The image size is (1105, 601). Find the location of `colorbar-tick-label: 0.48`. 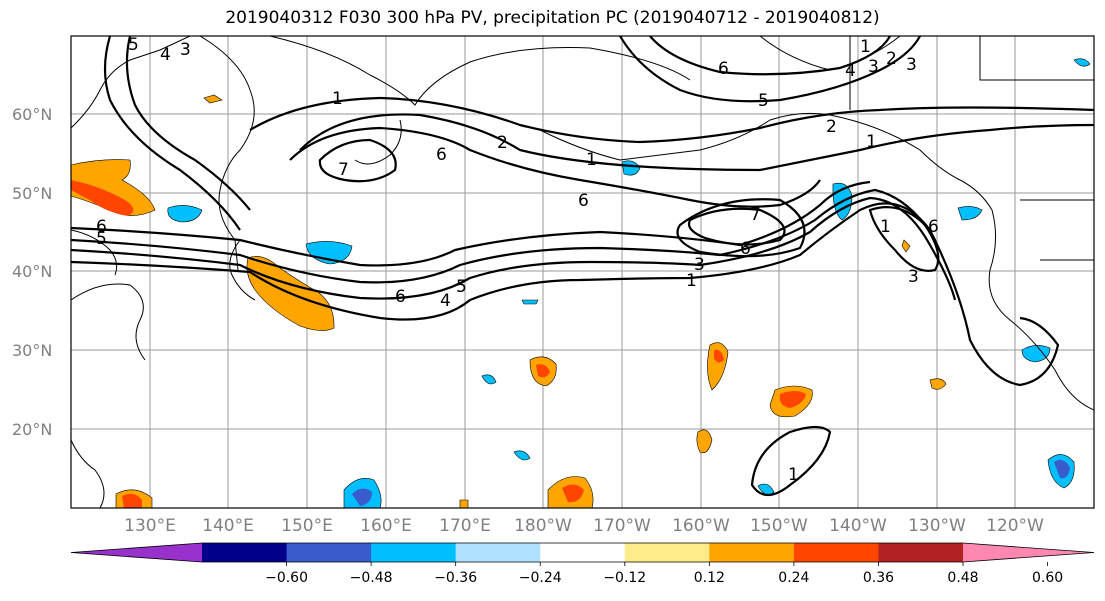

colorbar-tick-label: 0.48 is located at coordinates (962, 578).